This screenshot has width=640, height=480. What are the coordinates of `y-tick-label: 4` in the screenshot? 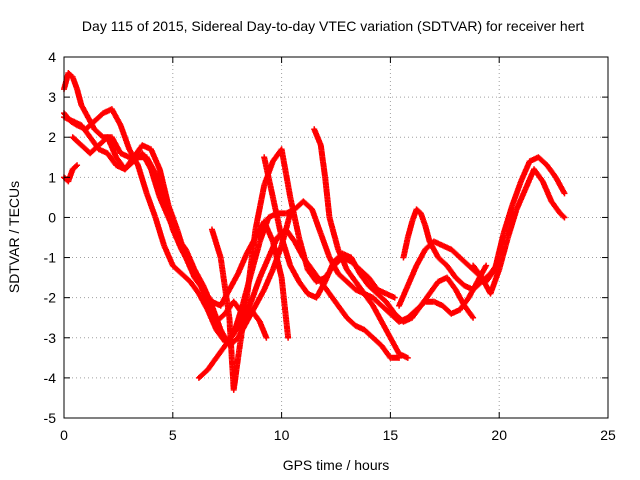 It's located at (52, 57).